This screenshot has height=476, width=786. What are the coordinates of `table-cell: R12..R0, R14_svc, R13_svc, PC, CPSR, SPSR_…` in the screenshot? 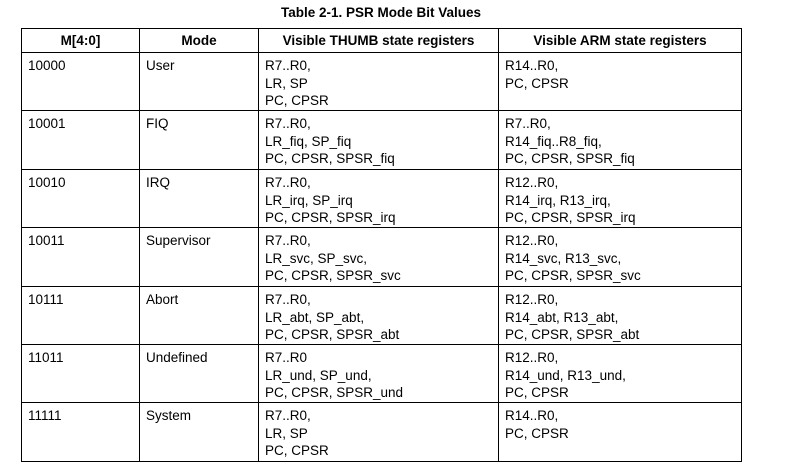 It's located at (620, 257).